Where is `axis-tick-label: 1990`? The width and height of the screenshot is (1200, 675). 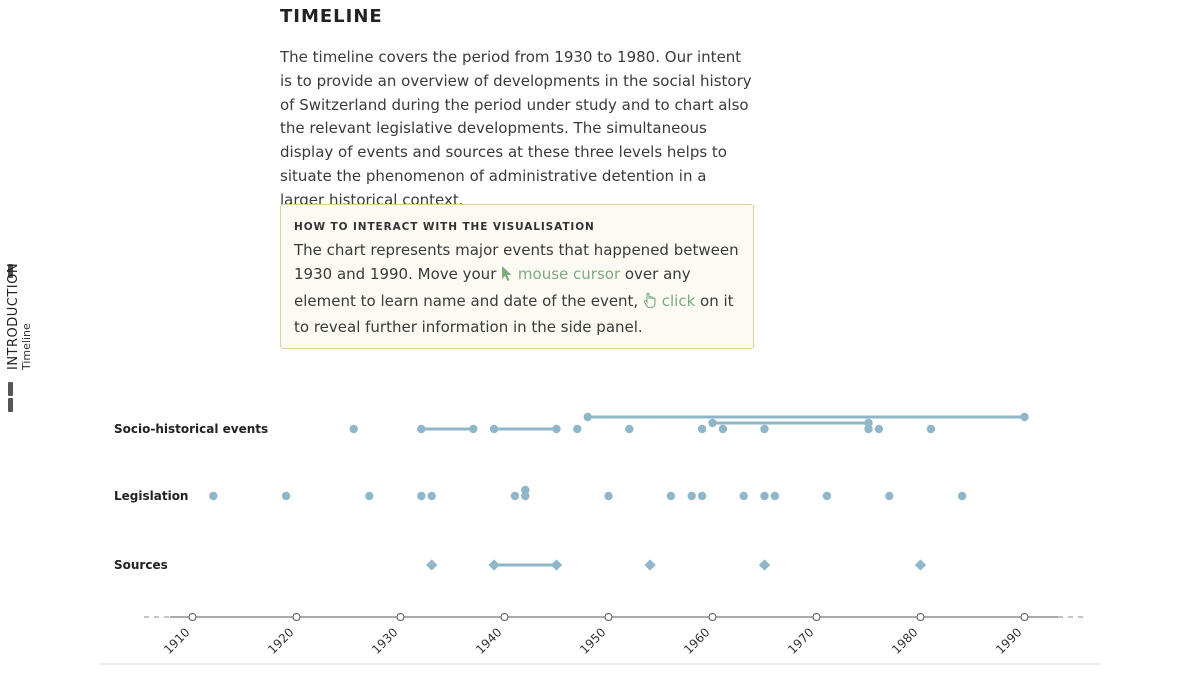
axis-tick-label: 1990 is located at coordinates (1008, 640).